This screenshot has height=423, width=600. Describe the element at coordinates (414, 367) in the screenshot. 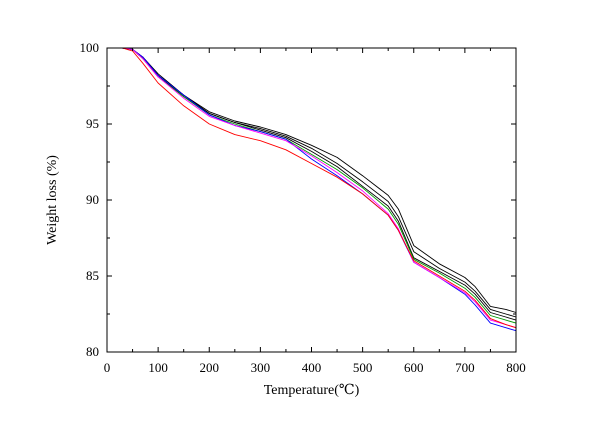

I see `x-tick-label: 600` at that location.